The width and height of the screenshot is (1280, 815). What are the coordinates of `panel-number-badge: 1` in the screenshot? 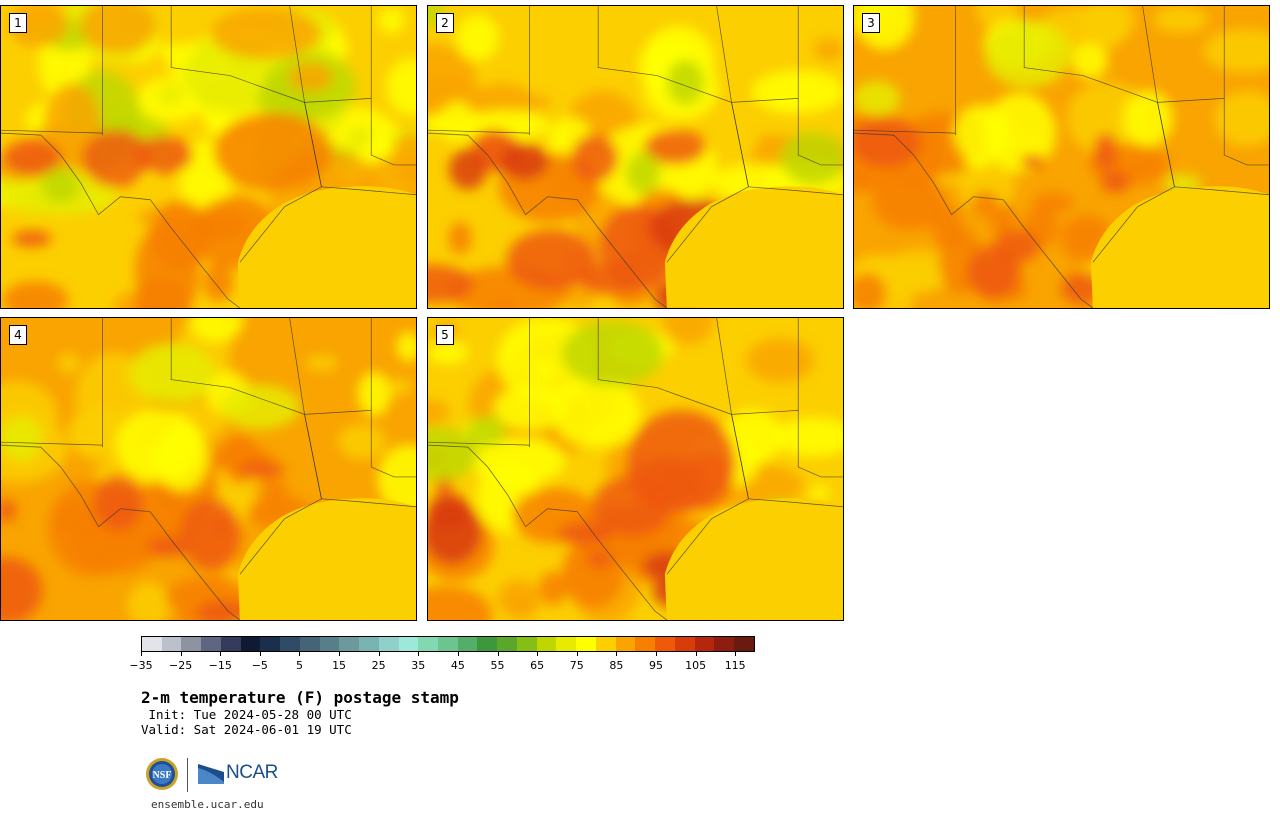 It's located at (18, 23).